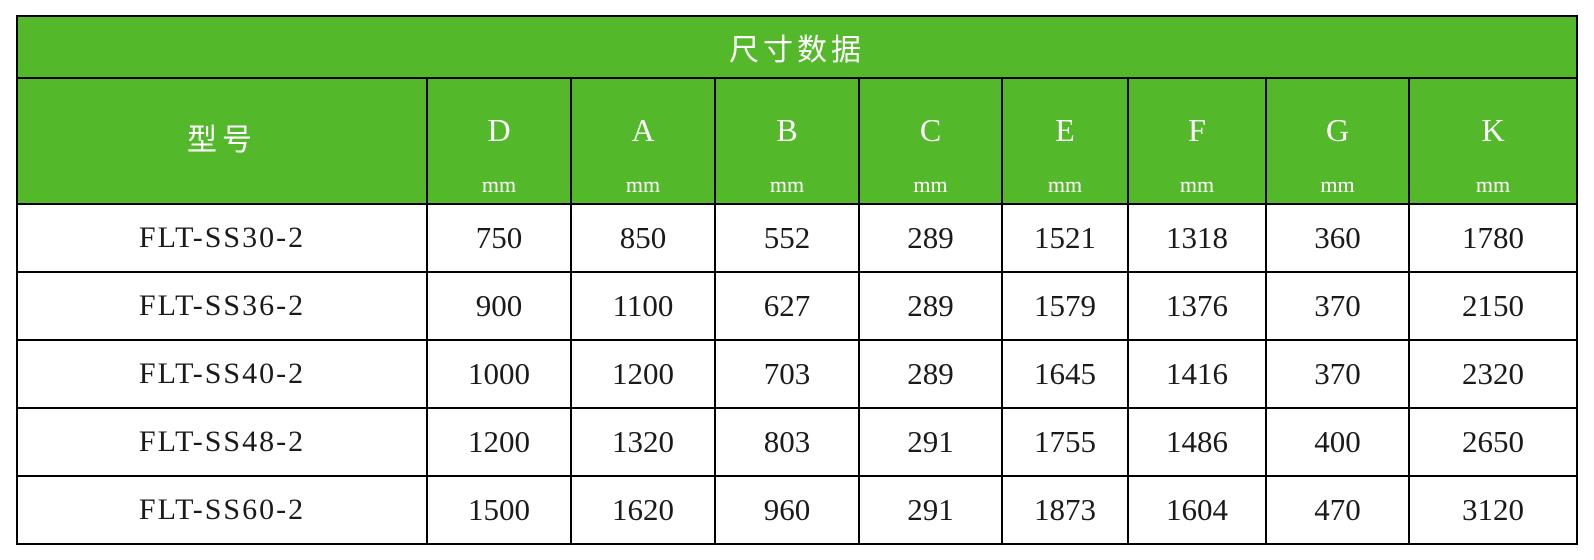 Image resolution: width=1594 pixels, height=560 pixels. Describe the element at coordinates (1065, 374) in the screenshot. I see `cell-e: 1645` at that location.